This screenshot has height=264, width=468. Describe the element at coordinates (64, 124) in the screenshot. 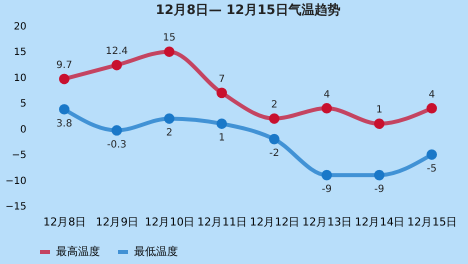

I see `data-label: 3.8` at that location.